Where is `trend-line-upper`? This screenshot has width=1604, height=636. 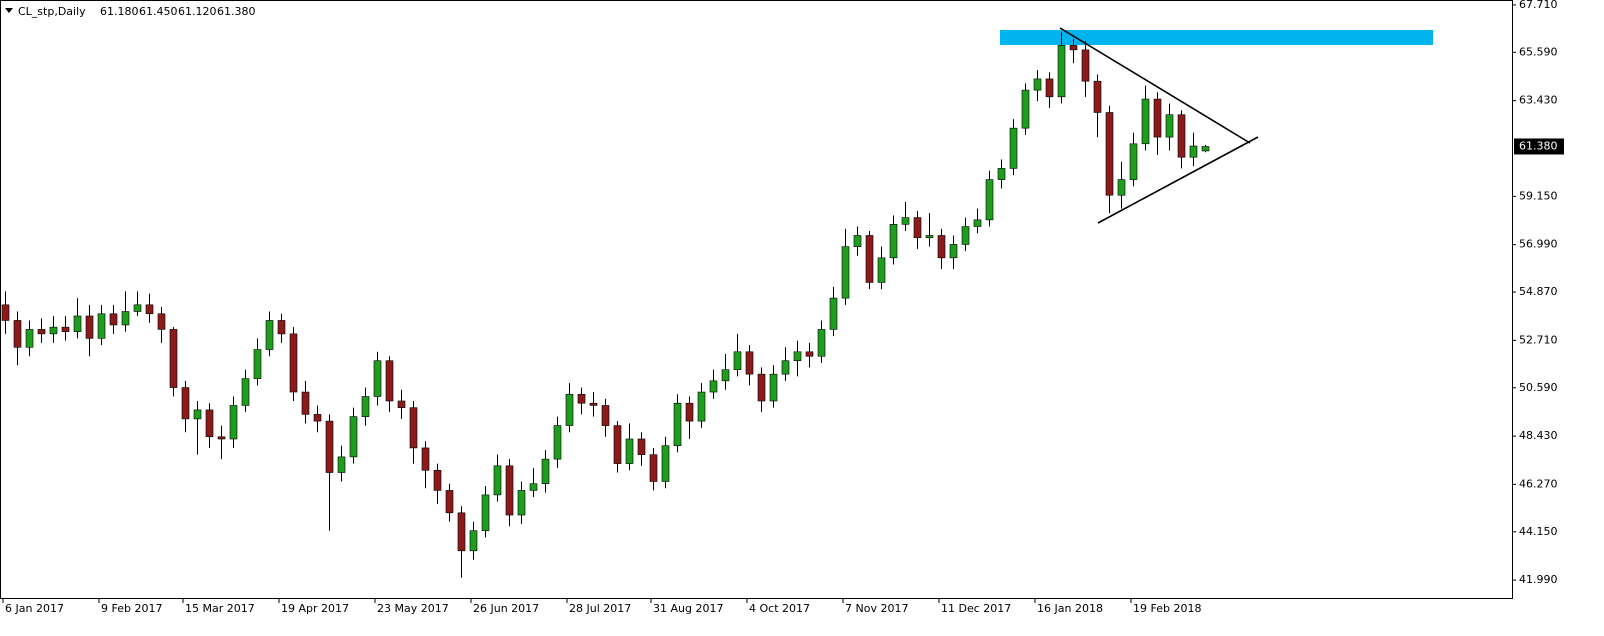 trend-line-upper is located at coordinates (1155, 85).